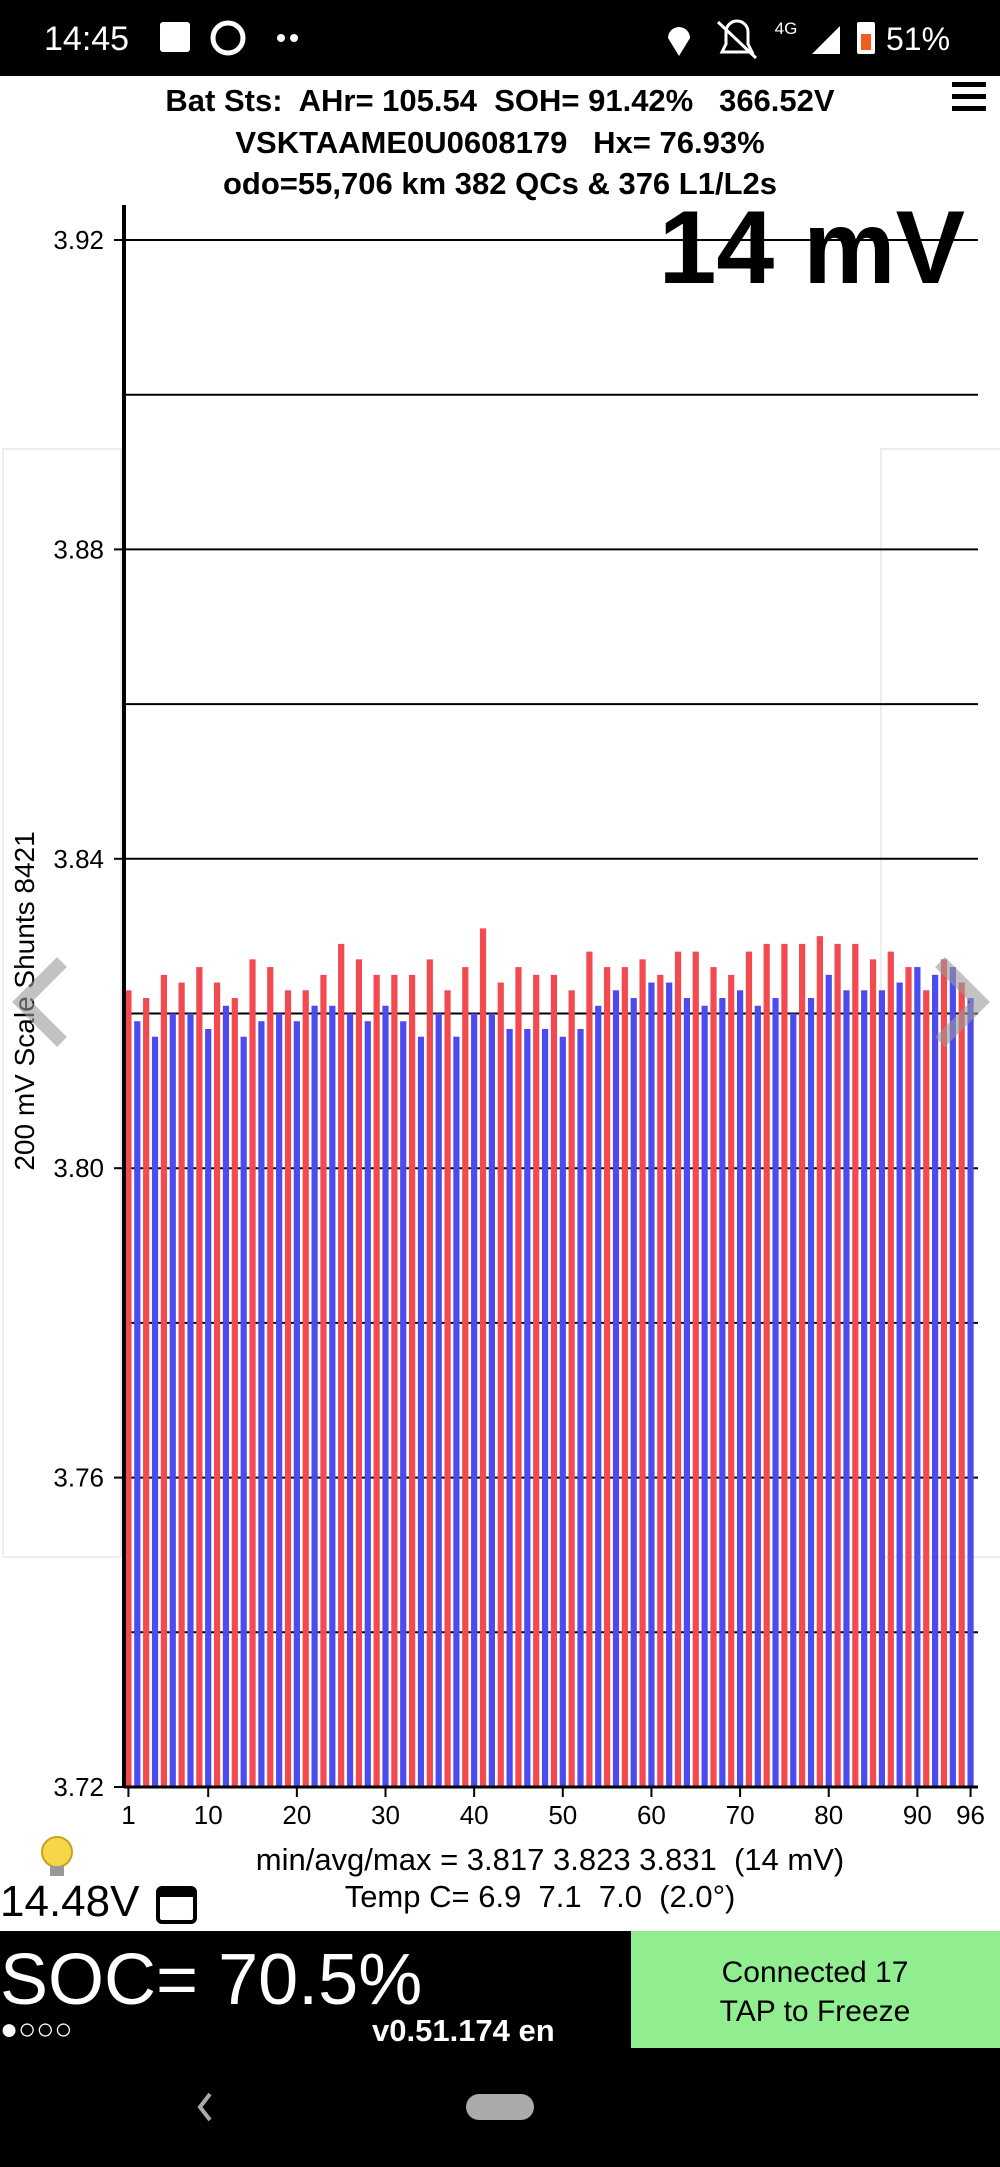  Describe the element at coordinates (78, 1168) in the screenshot. I see `y-tick-label: 3.80` at that location.